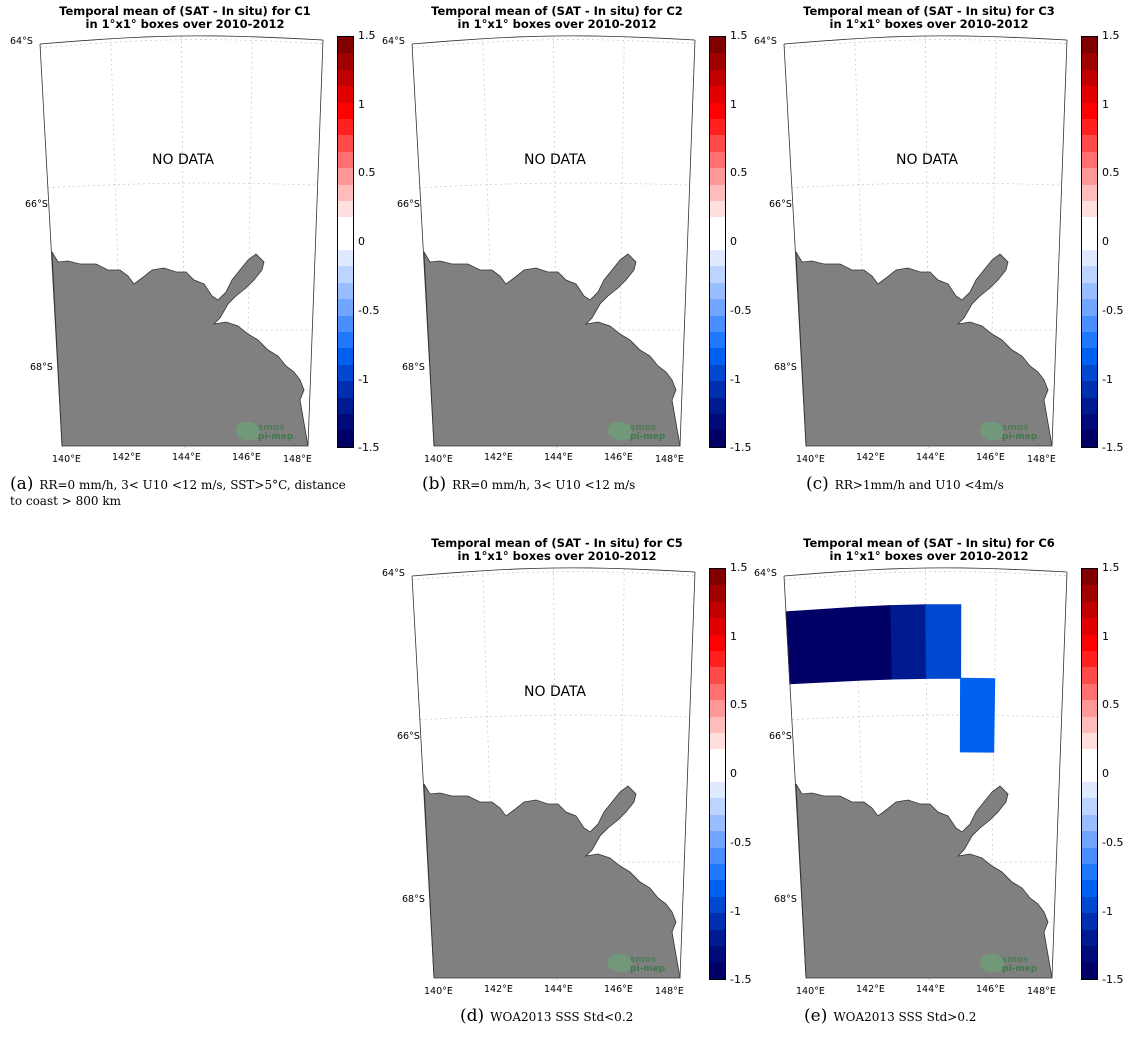 The height and width of the screenshot is (1038, 1129). I want to click on heatmap-cell, so click(908, 642).